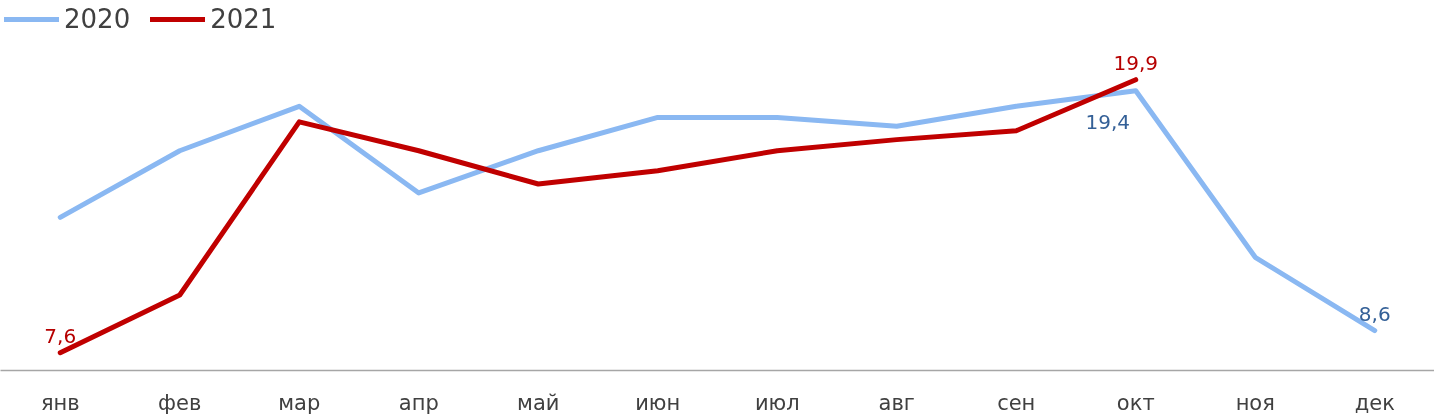 The image size is (1434, 417). I want to click on data-label: 19,4, so click(1108, 121).